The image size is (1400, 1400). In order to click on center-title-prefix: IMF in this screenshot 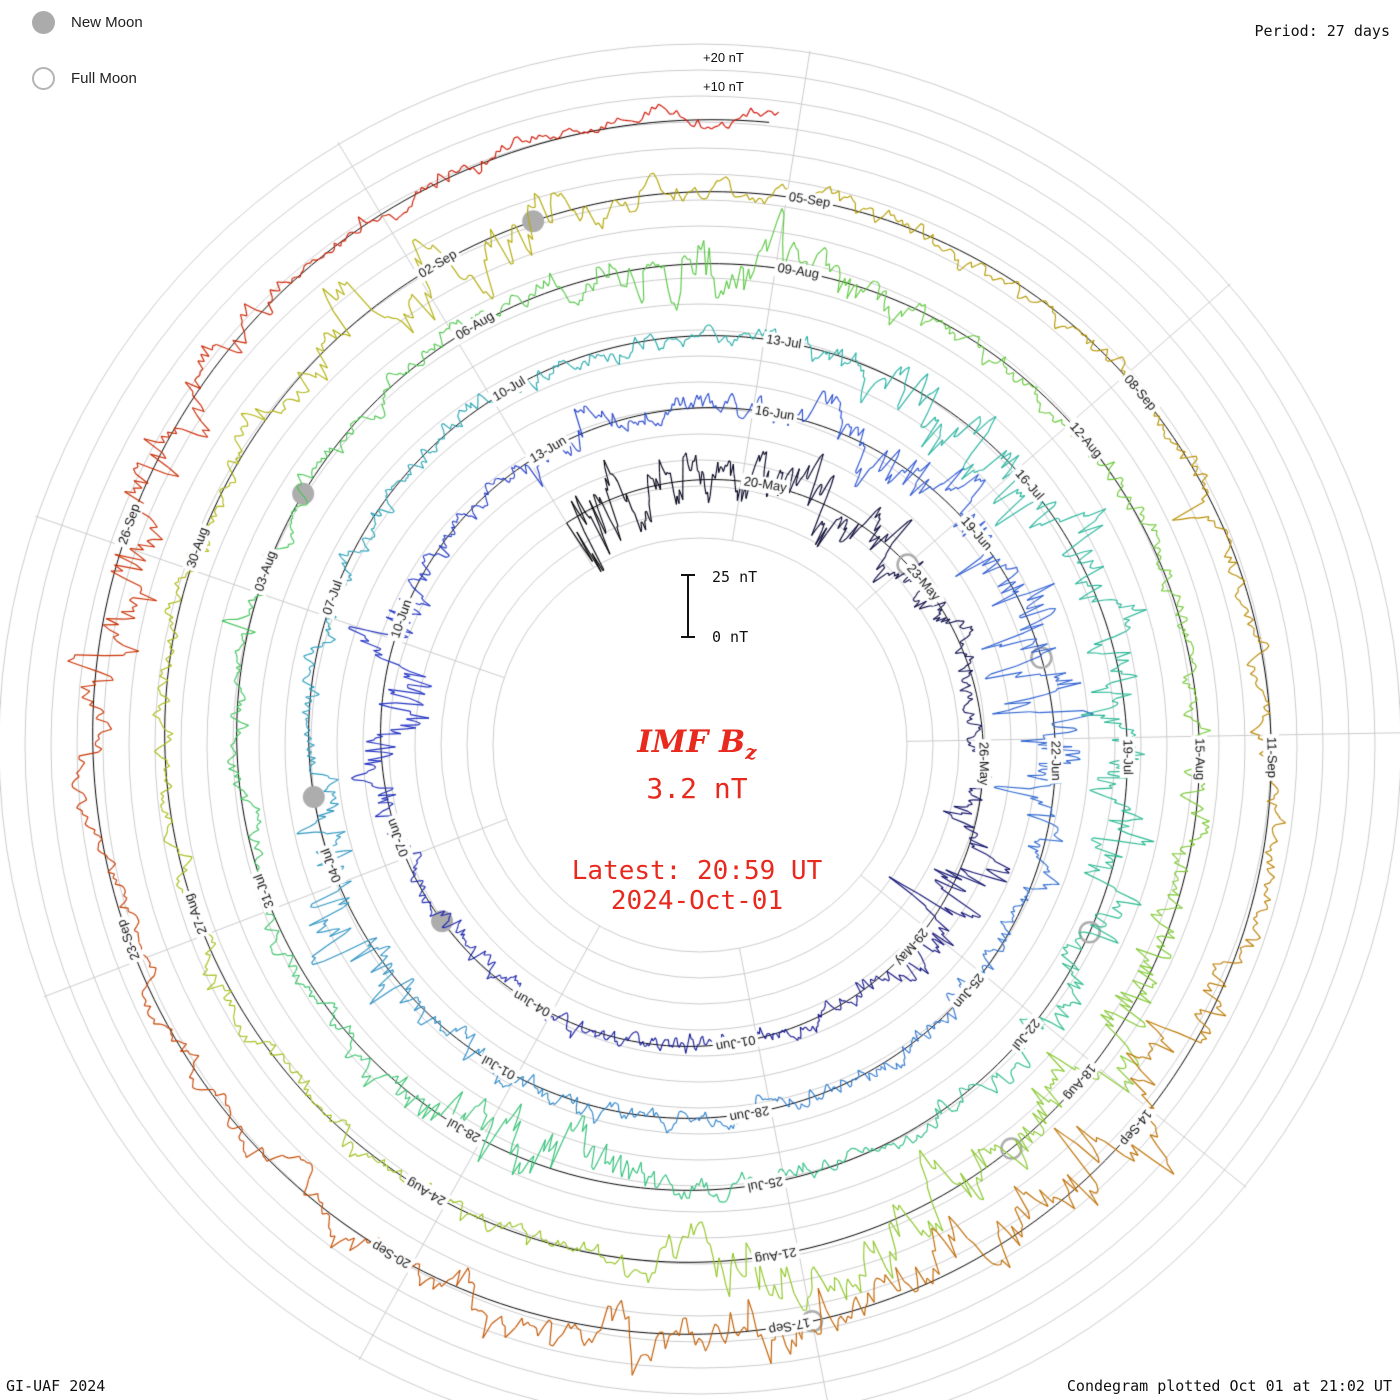, I will do `click(678, 742)`.